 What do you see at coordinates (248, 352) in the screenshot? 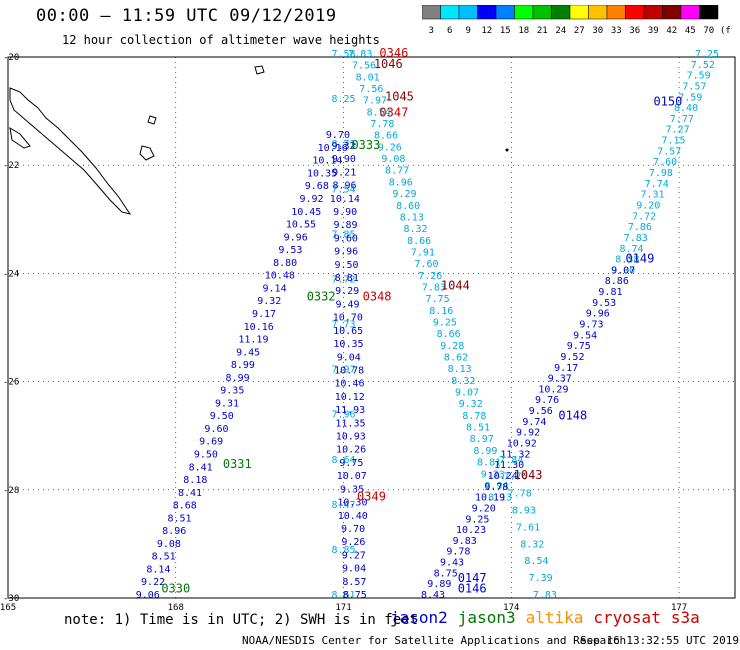
I see `wave-height-value: 9.45` at bounding box center [248, 352].